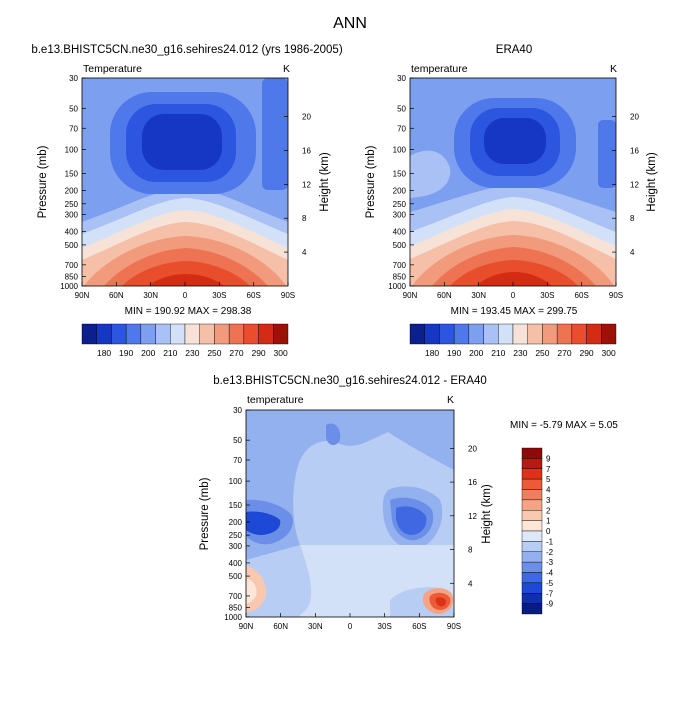 The height and width of the screenshot is (705, 700). Describe the element at coordinates (613, 69) in the screenshot. I see `panel-era40-units-label: K` at that location.